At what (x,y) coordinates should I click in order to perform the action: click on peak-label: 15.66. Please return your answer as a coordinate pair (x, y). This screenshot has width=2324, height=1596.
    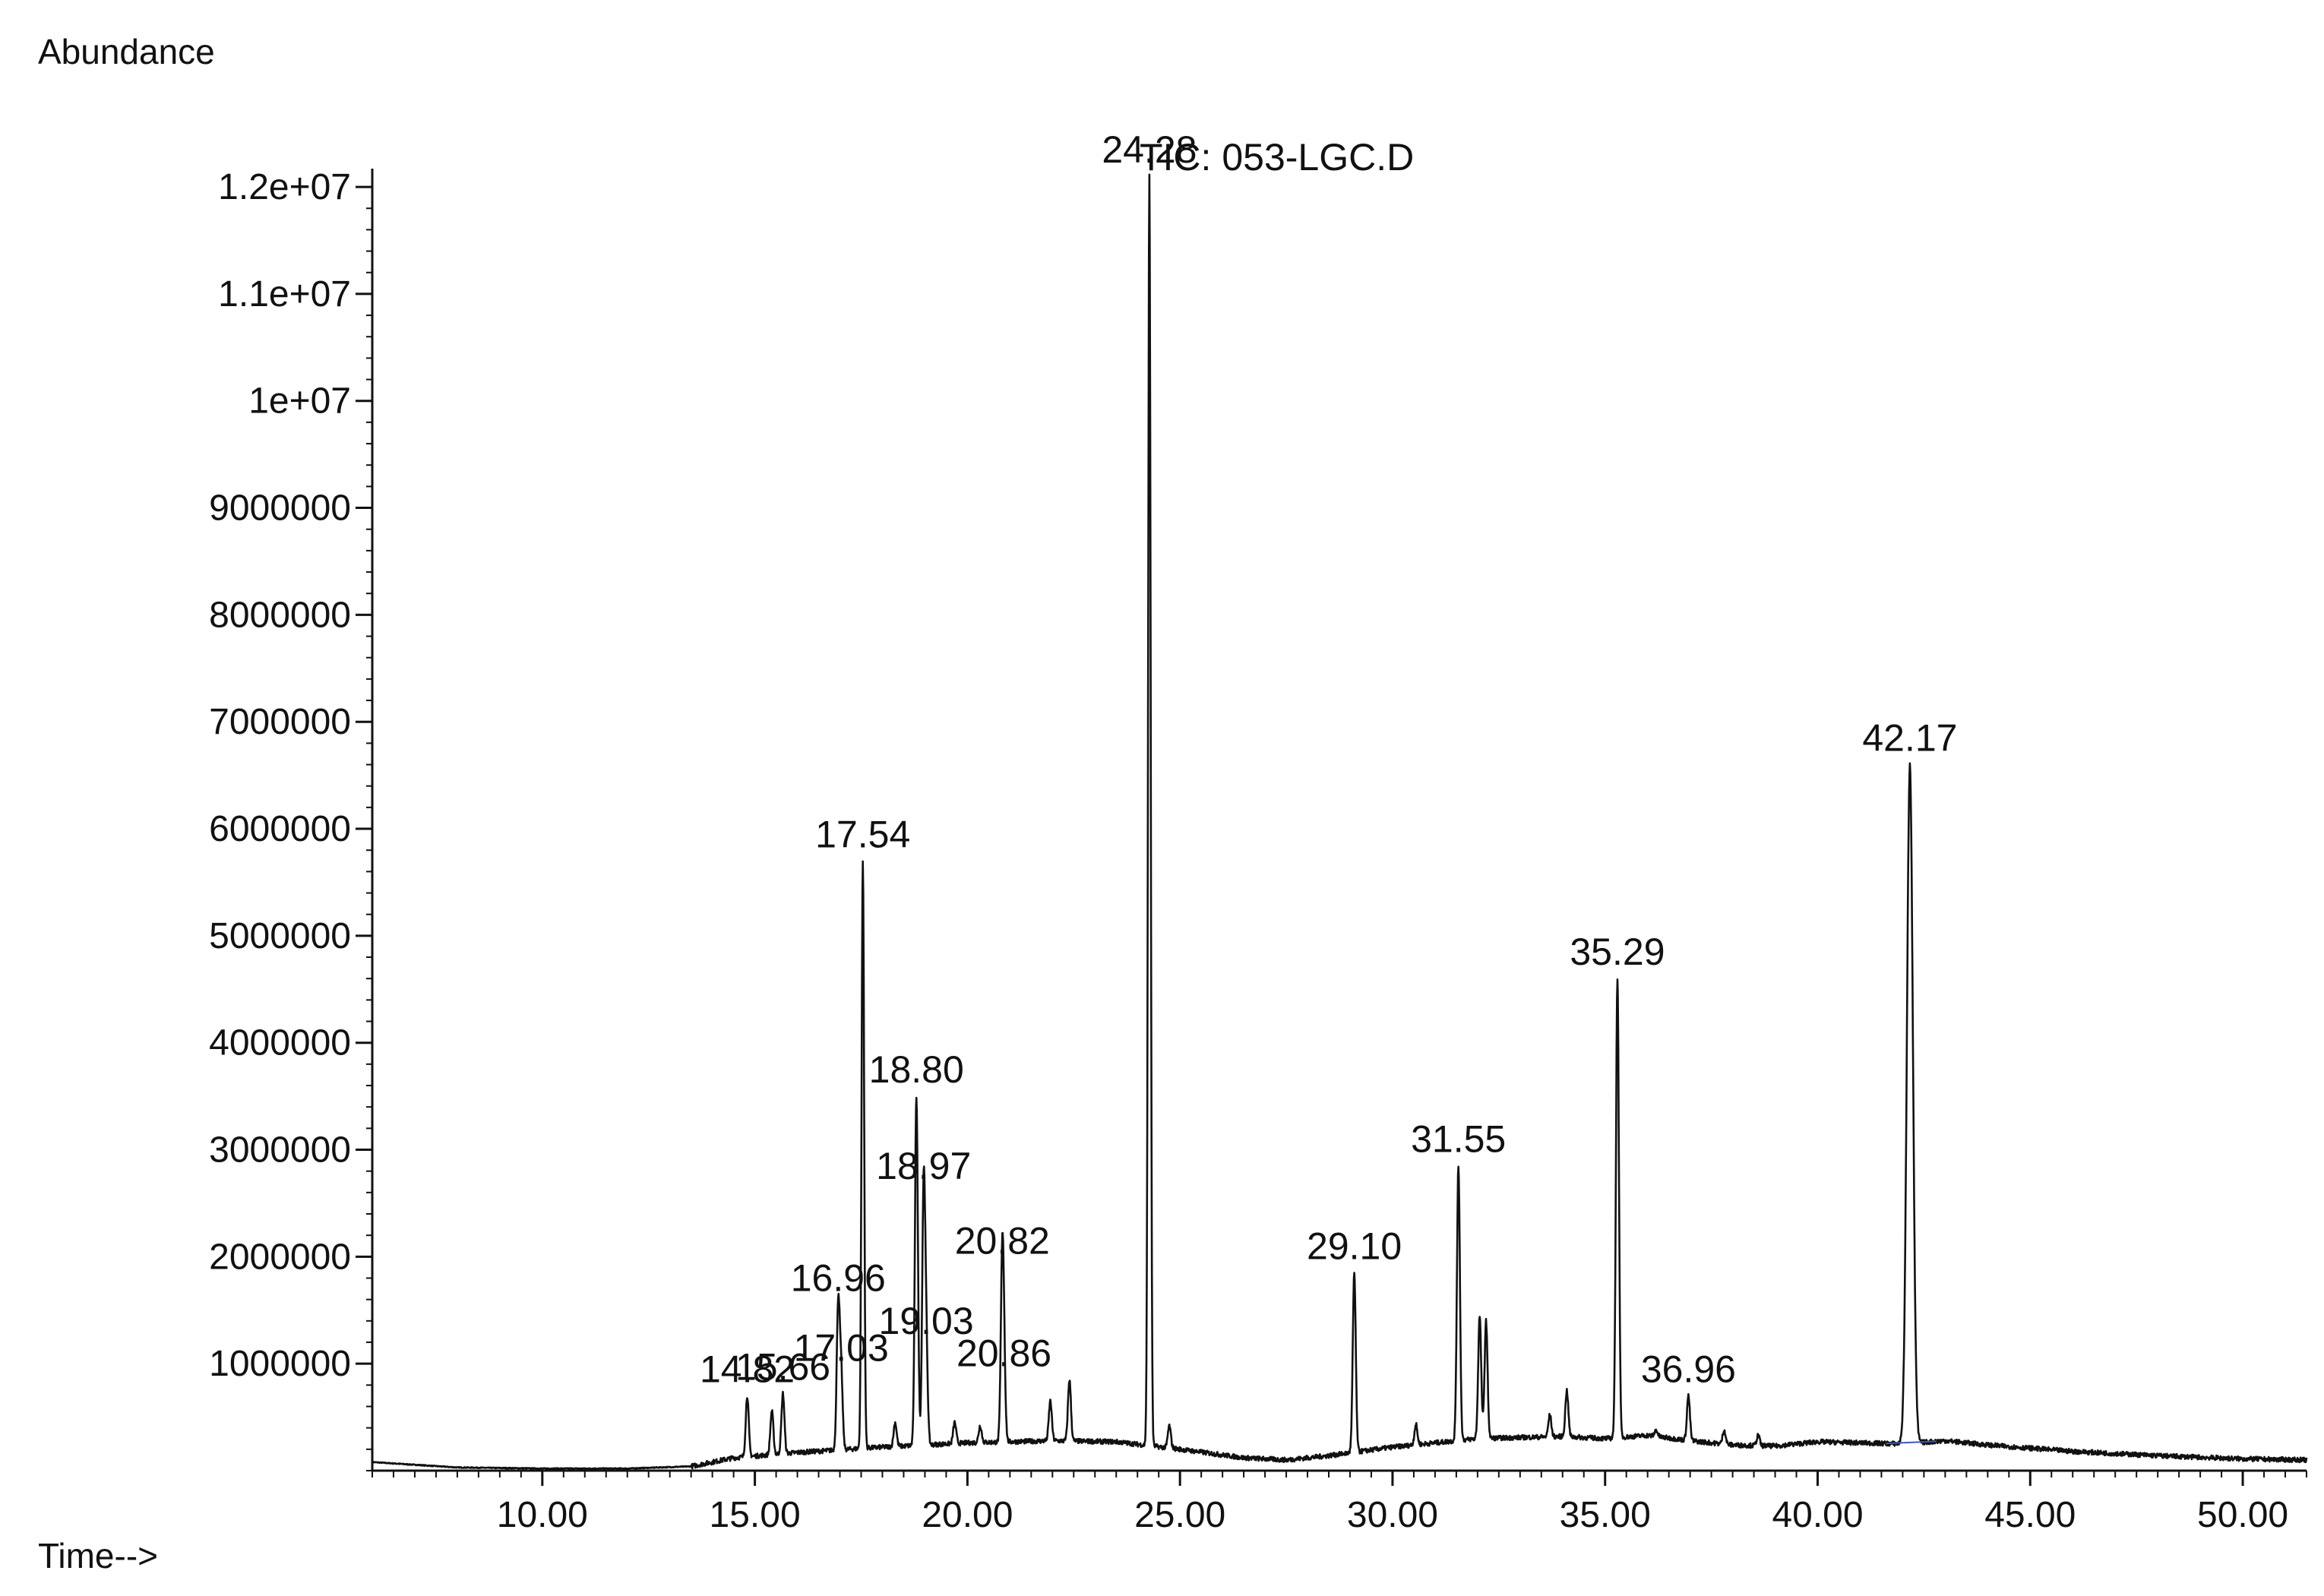
    Looking at the image, I should click on (782, 1367).